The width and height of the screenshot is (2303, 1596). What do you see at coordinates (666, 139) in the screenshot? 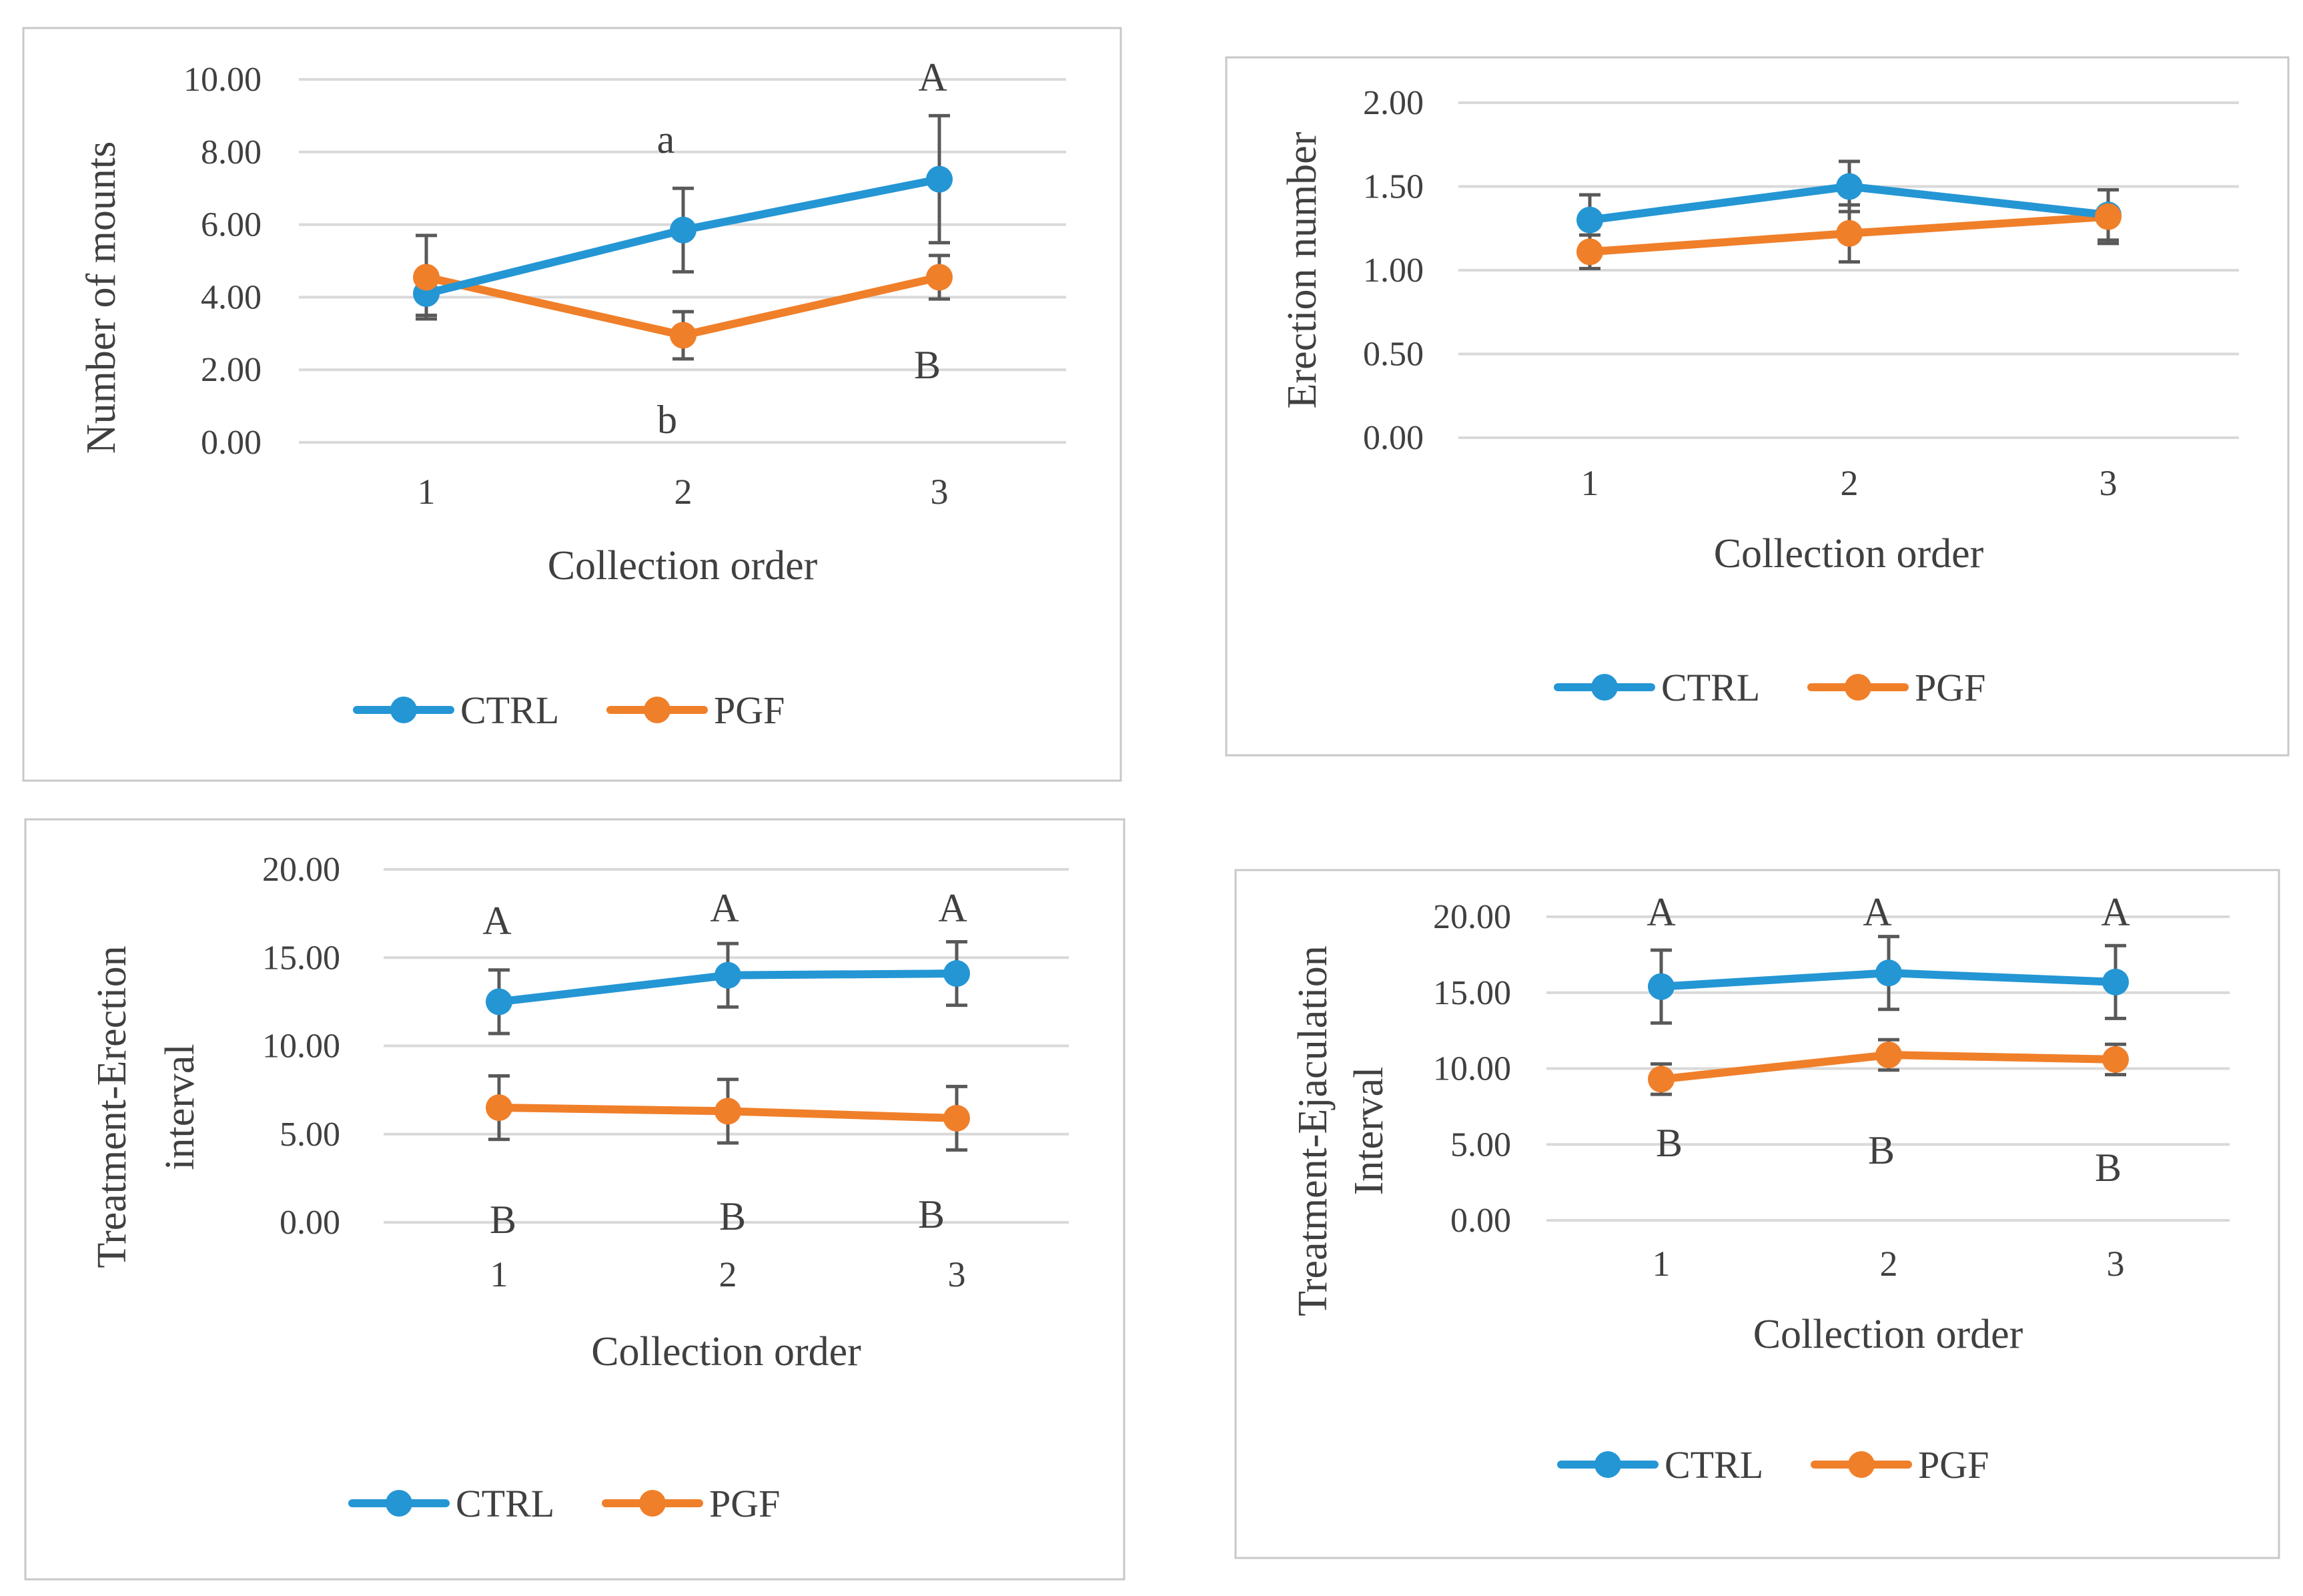
I see `significance-letter: a` at bounding box center [666, 139].